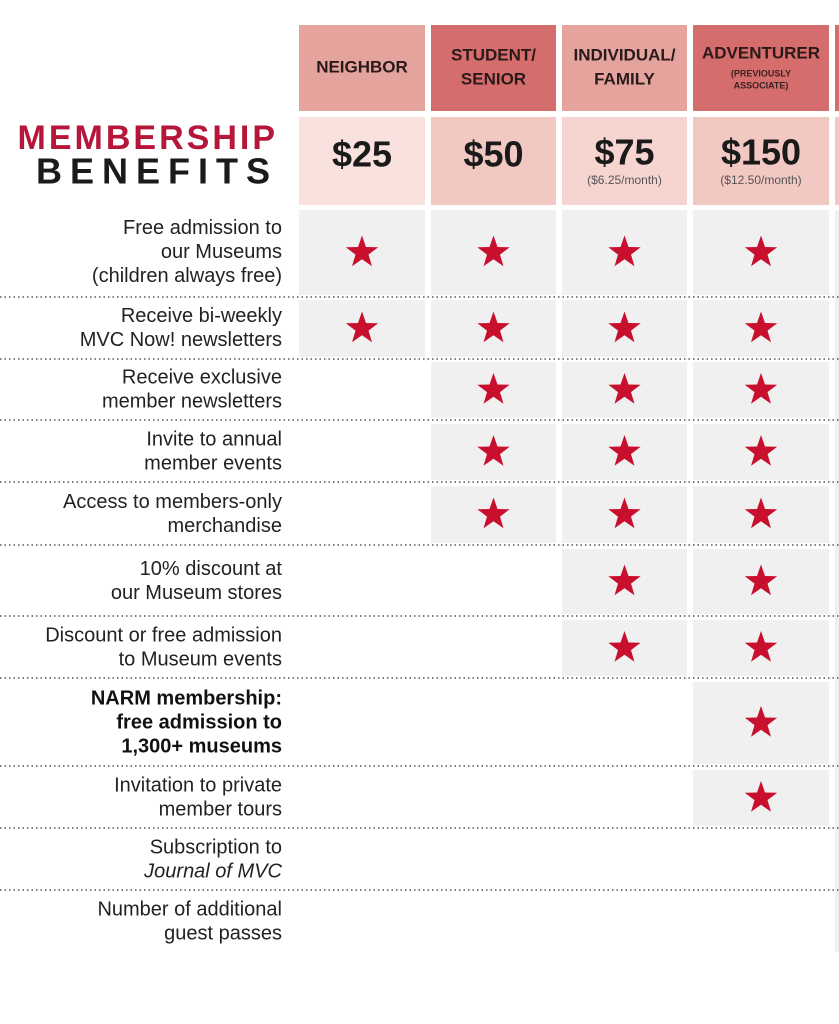  Describe the element at coordinates (189, 909) in the screenshot. I see `benefit-text: Number of additional` at that location.